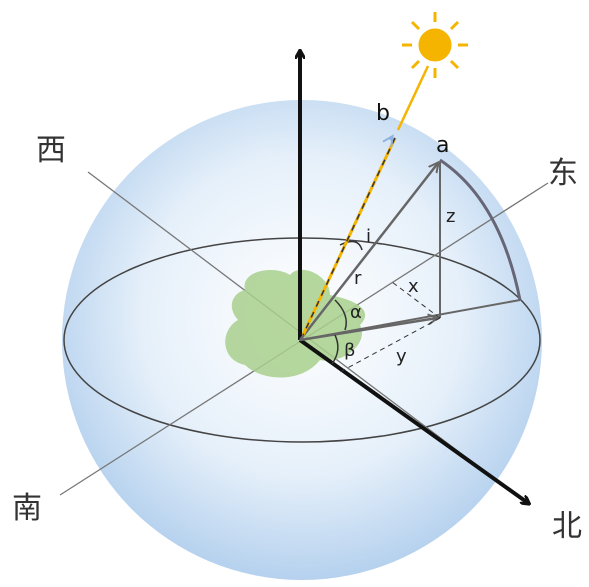  I want to click on label: α, so click(356, 312).